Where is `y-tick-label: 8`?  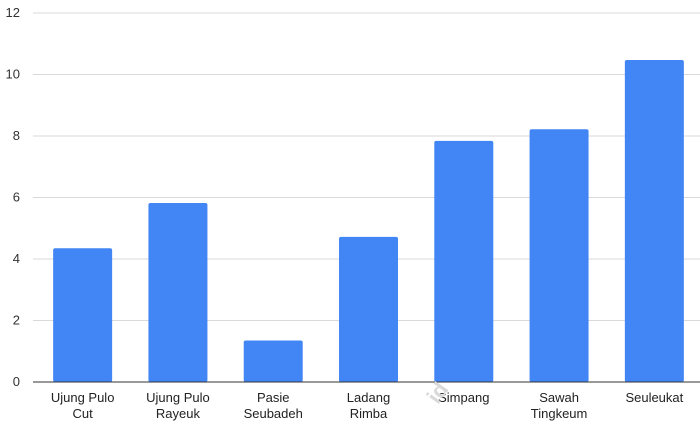 y-tick-label: 8 is located at coordinates (16, 135).